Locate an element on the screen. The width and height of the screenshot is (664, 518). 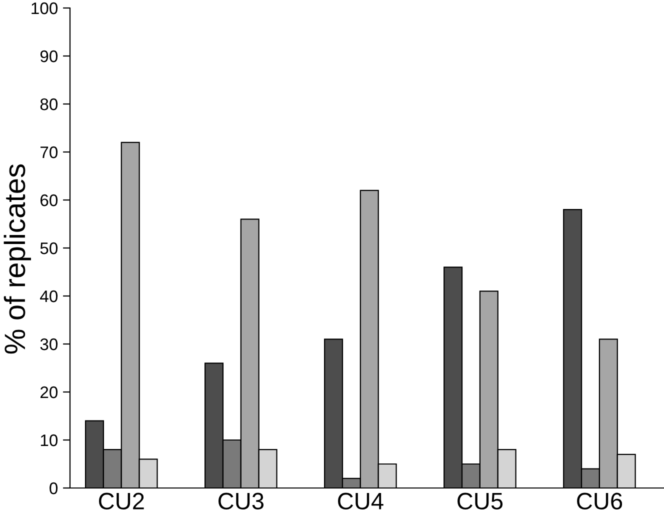
y-tick-label: 20 is located at coordinates (49, 392).